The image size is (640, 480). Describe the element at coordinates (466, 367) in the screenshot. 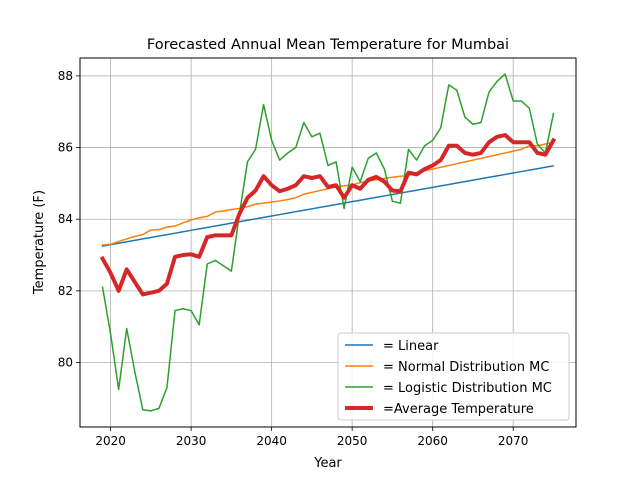

I see `legend-label: = Normal Distribution MC` at that location.